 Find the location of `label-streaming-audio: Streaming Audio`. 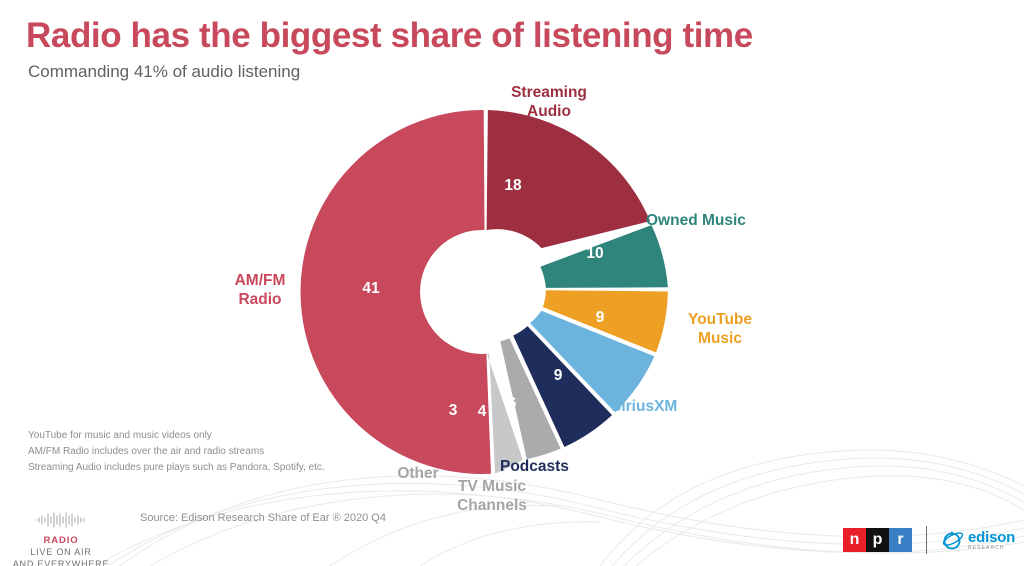

label-streaming-audio: Streaming Audio is located at coordinates (549, 102).